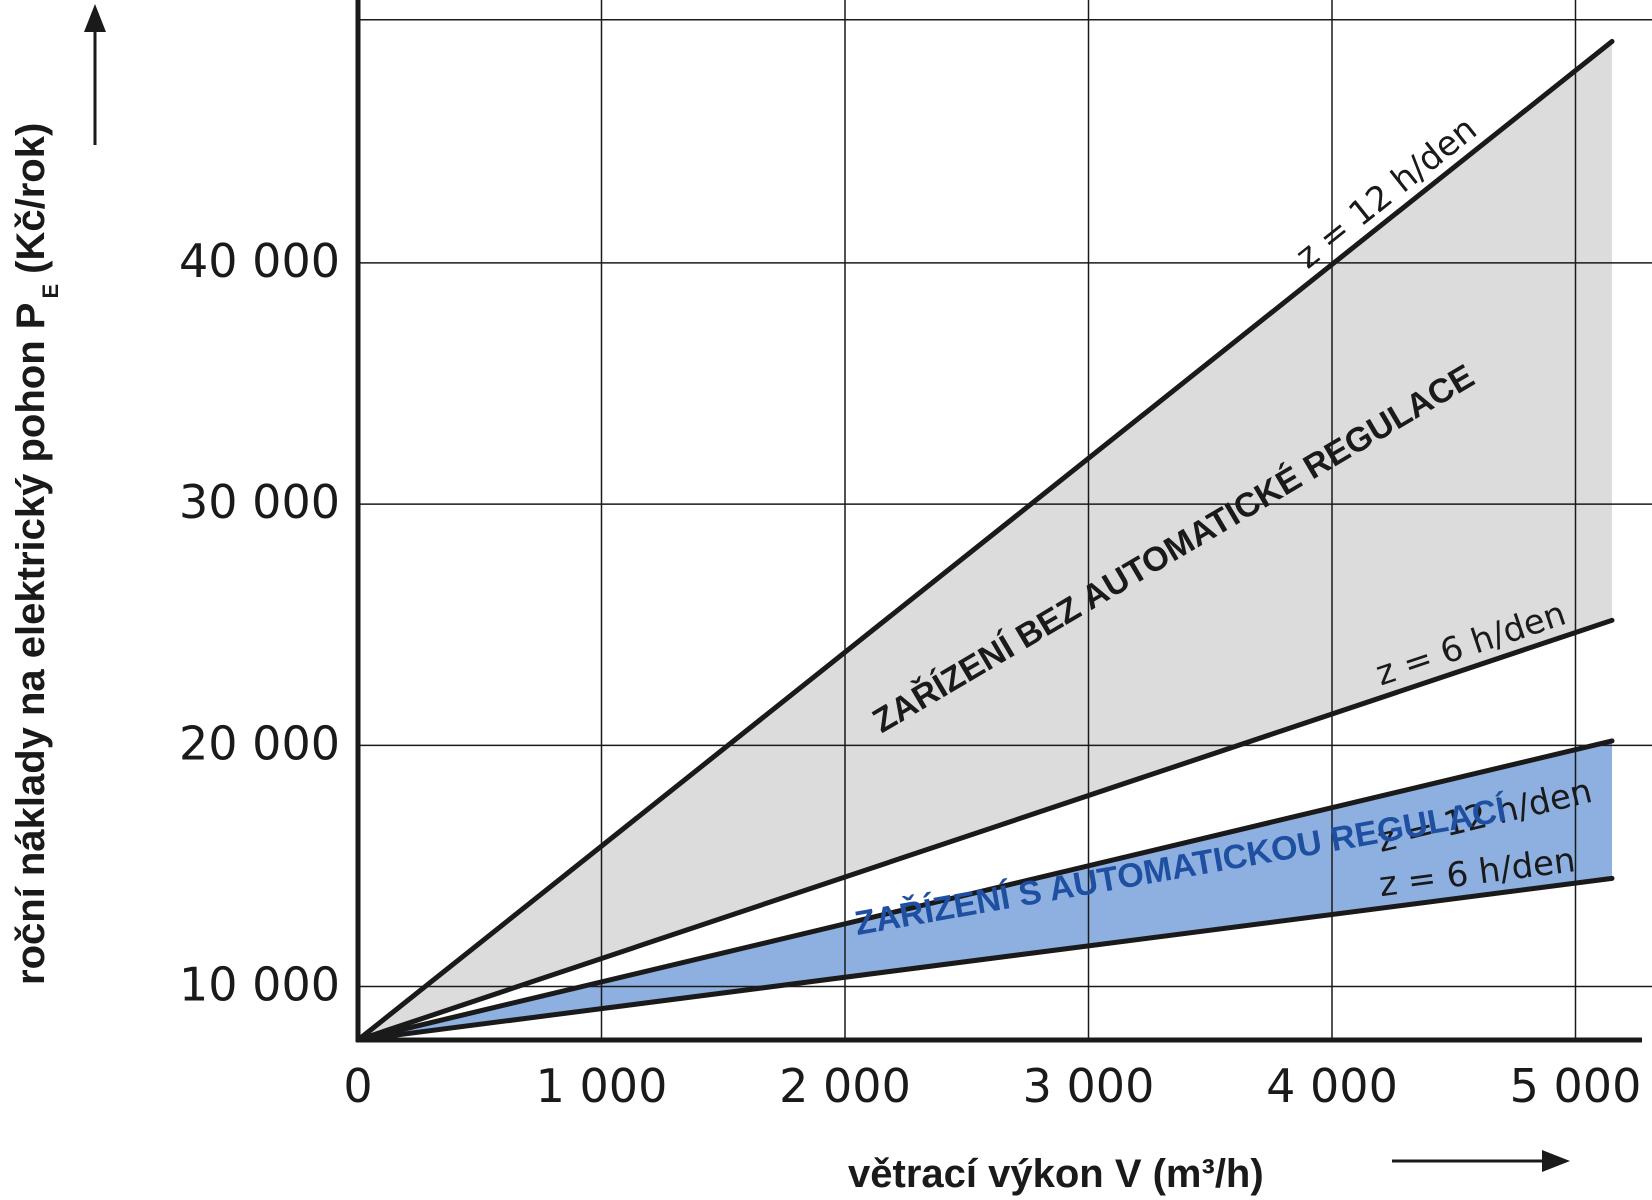  Describe the element at coordinates (845, 1086) in the screenshot. I see `x-tick-label: 2 000` at that location.